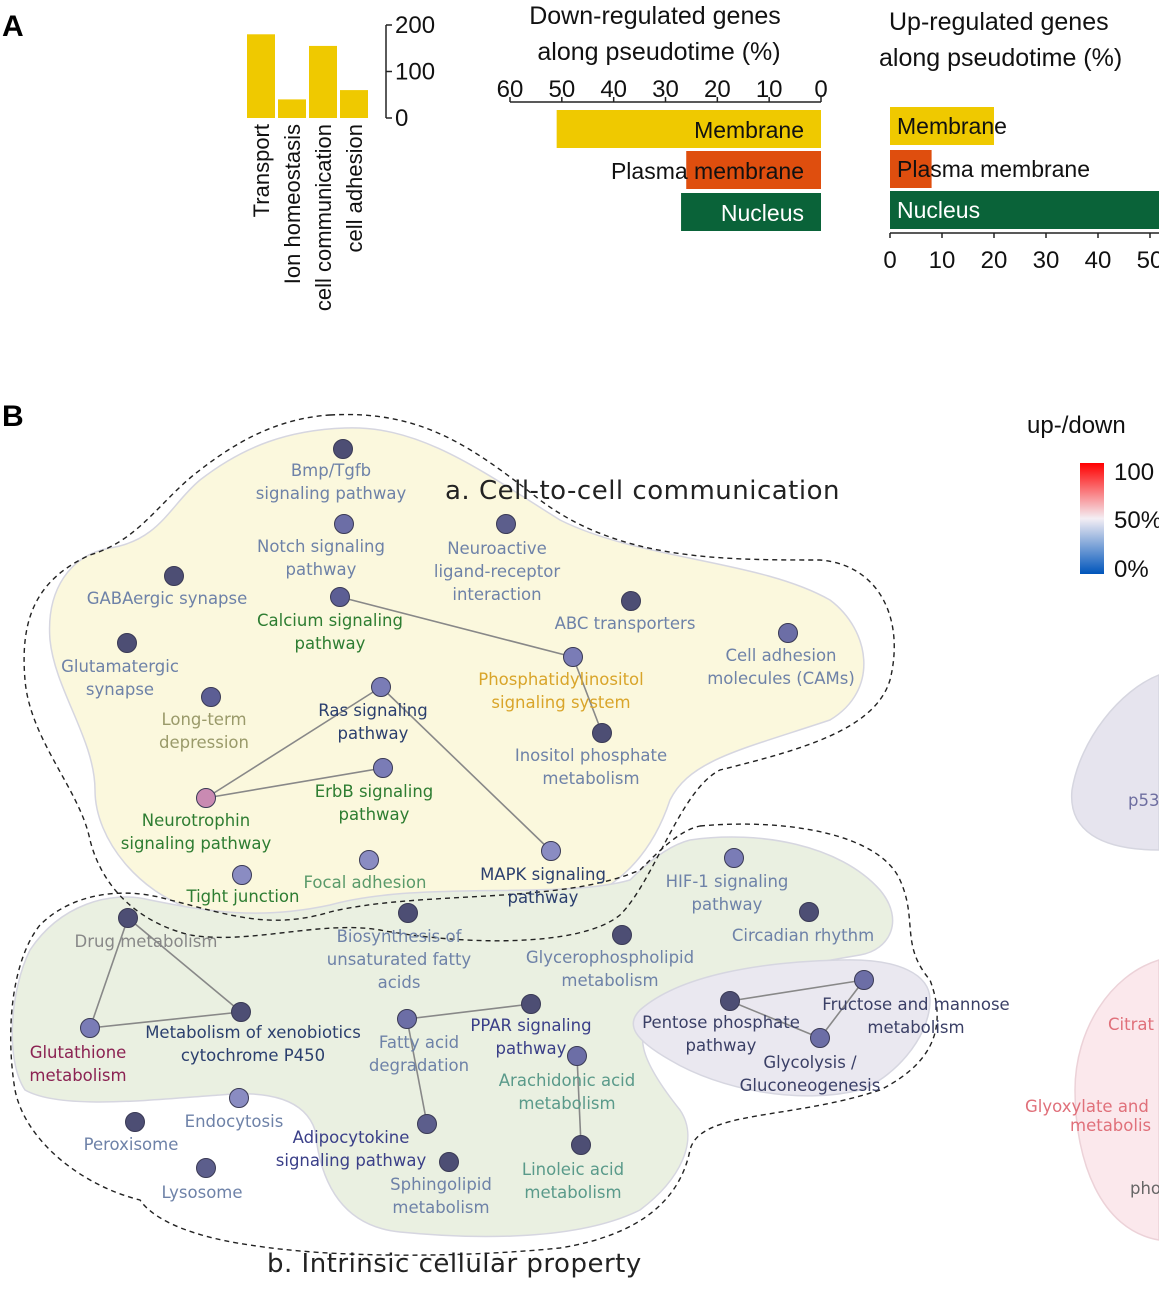 The image size is (1159, 1289). Describe the element at coordinates (330, 632) in the screenshot. I see `node-label: Calcium signaling pathway` at that location.